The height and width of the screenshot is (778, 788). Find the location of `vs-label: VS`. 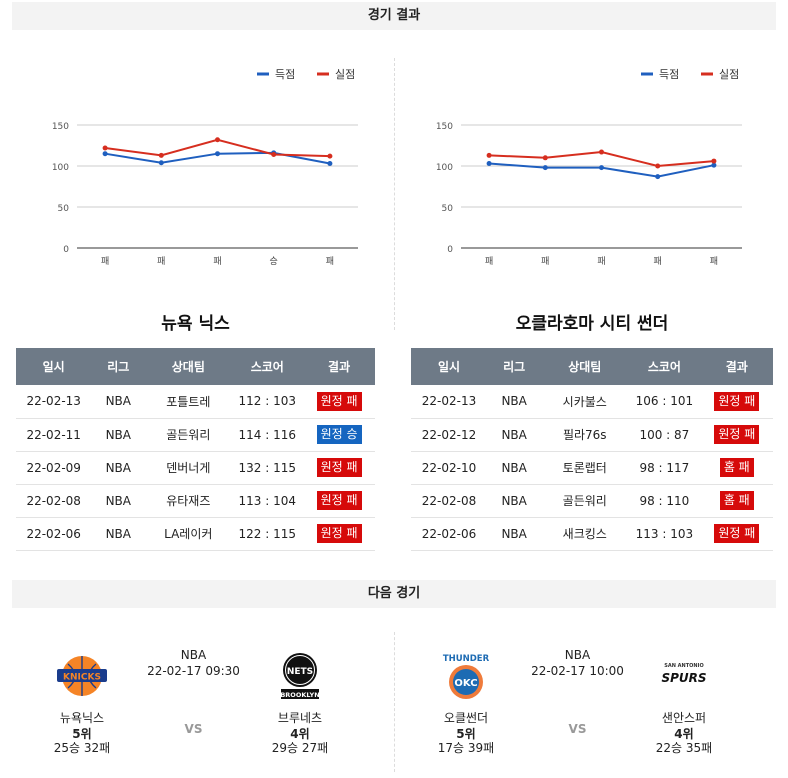

vs-label: VS is located at coordinates (193, 729).